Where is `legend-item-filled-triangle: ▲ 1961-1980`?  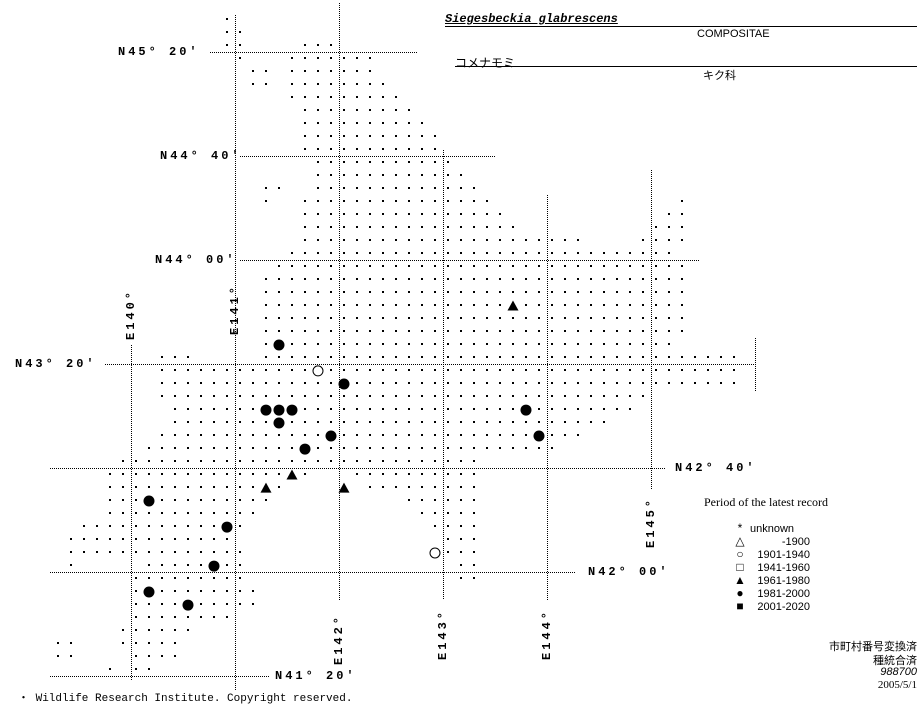
legend-item-filled-triangle: ▲ 1961-1980 is located at coordinates (770, 581).